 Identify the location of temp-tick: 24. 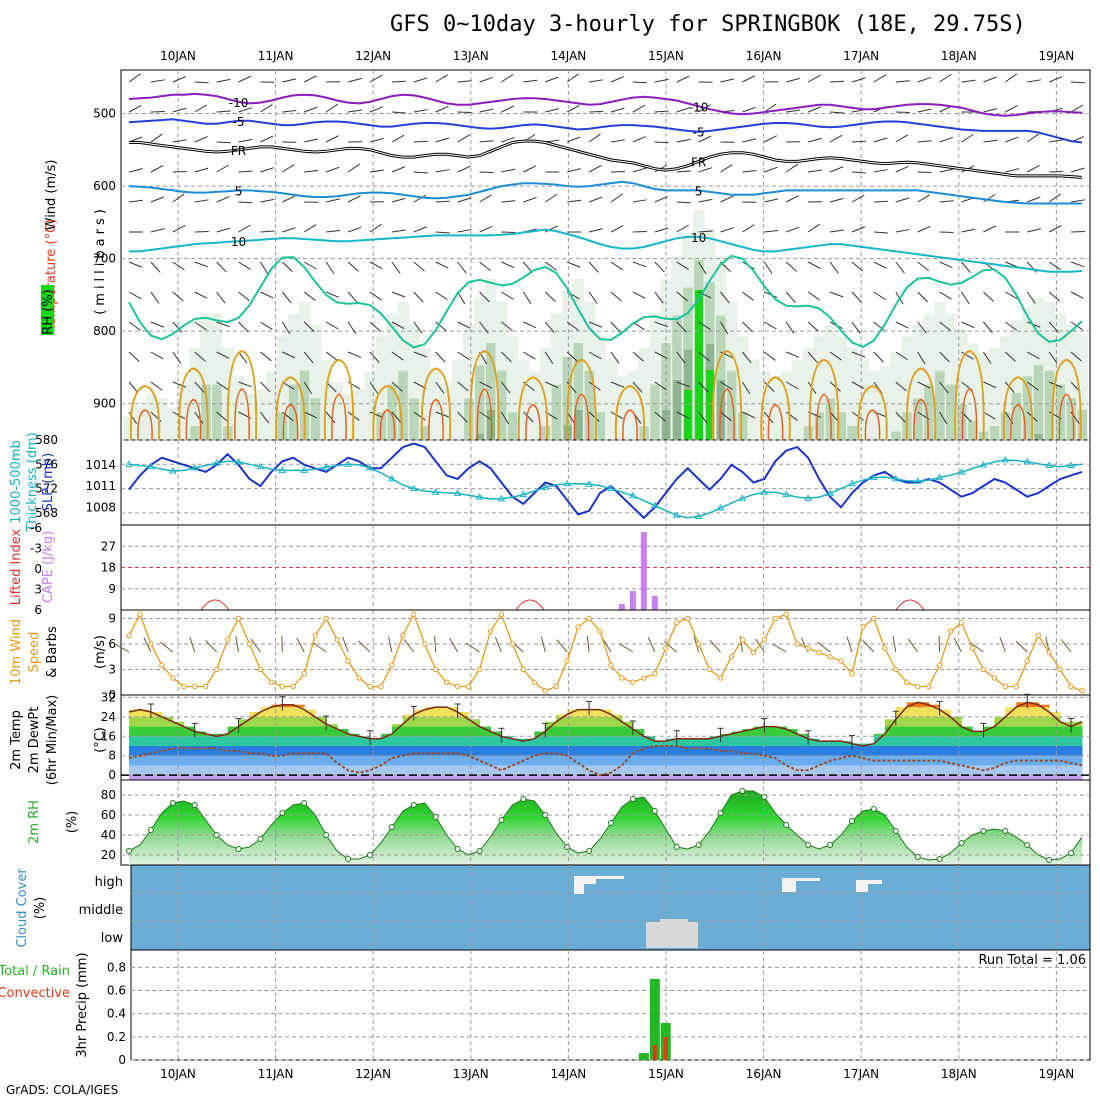
(108, 717).